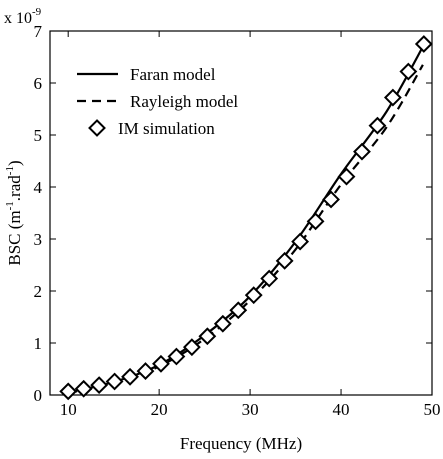 This screenshot has width=443, height=459. I want to click on y-tick-label: 5, so click(38, 135).